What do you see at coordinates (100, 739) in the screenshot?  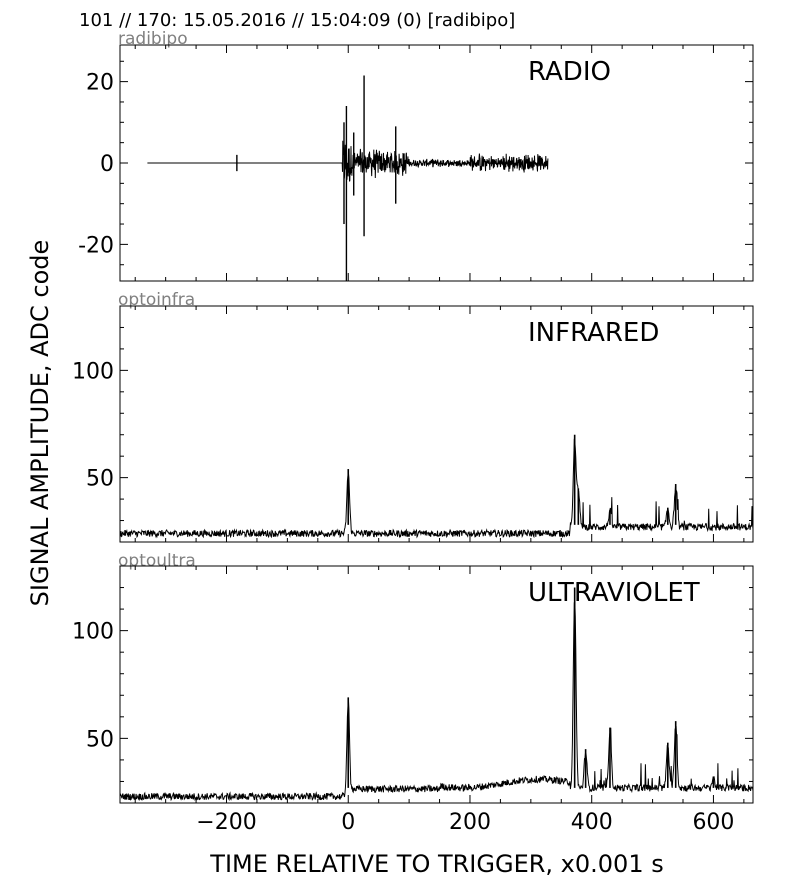 I see `y-tick-label-ultraviolet: 50` at bounding box center [100, 739].